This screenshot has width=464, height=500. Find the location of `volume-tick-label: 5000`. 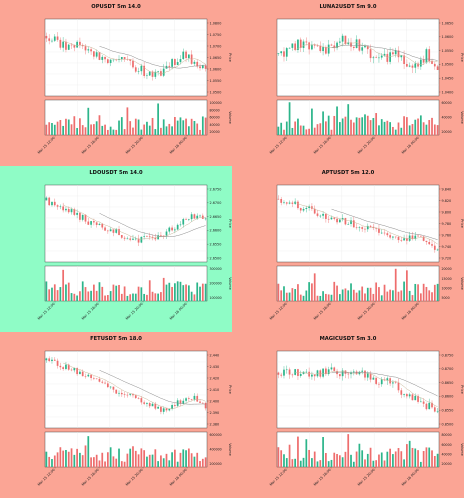

volume-tick-label: 5000 is located at coordinates (446, 298).